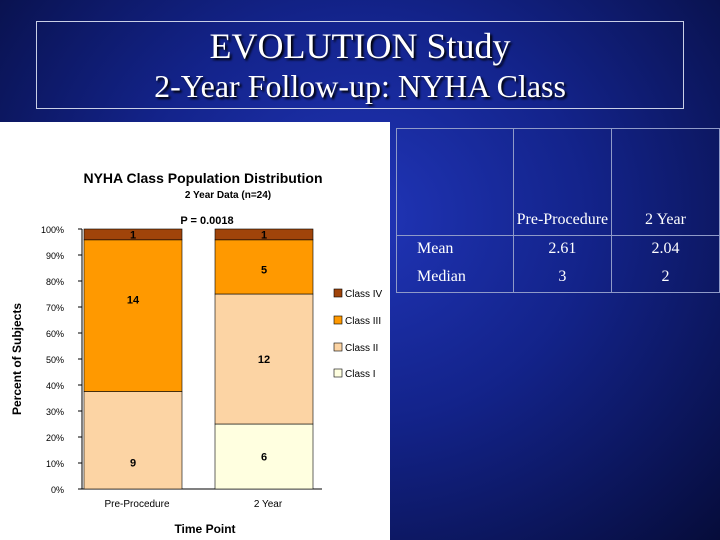  Describe the element at coordinates (202, 178) in the screenshot. I see `chart-title: NYHA Class Population Distribution` at that location.